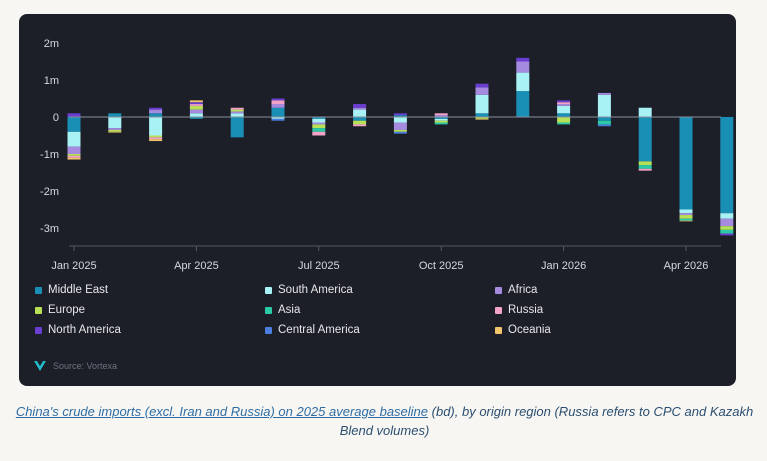 The image size is (767, 461). I want to click on legend-label: Oceania, so click(529, 330).